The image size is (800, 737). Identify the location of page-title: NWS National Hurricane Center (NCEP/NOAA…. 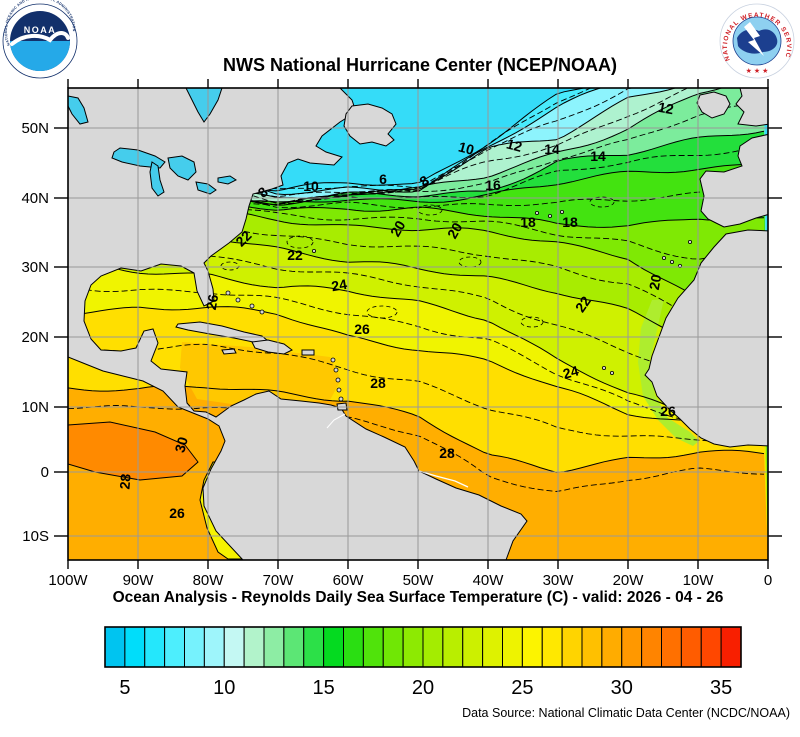
(420, 65).